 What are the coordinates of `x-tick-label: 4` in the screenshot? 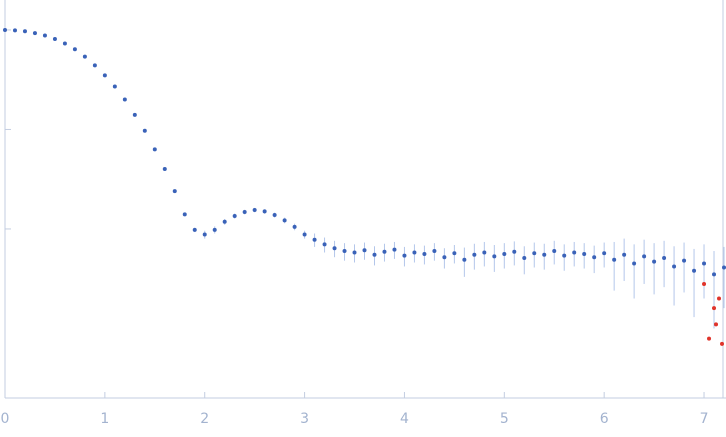 It's located at (404, 419).